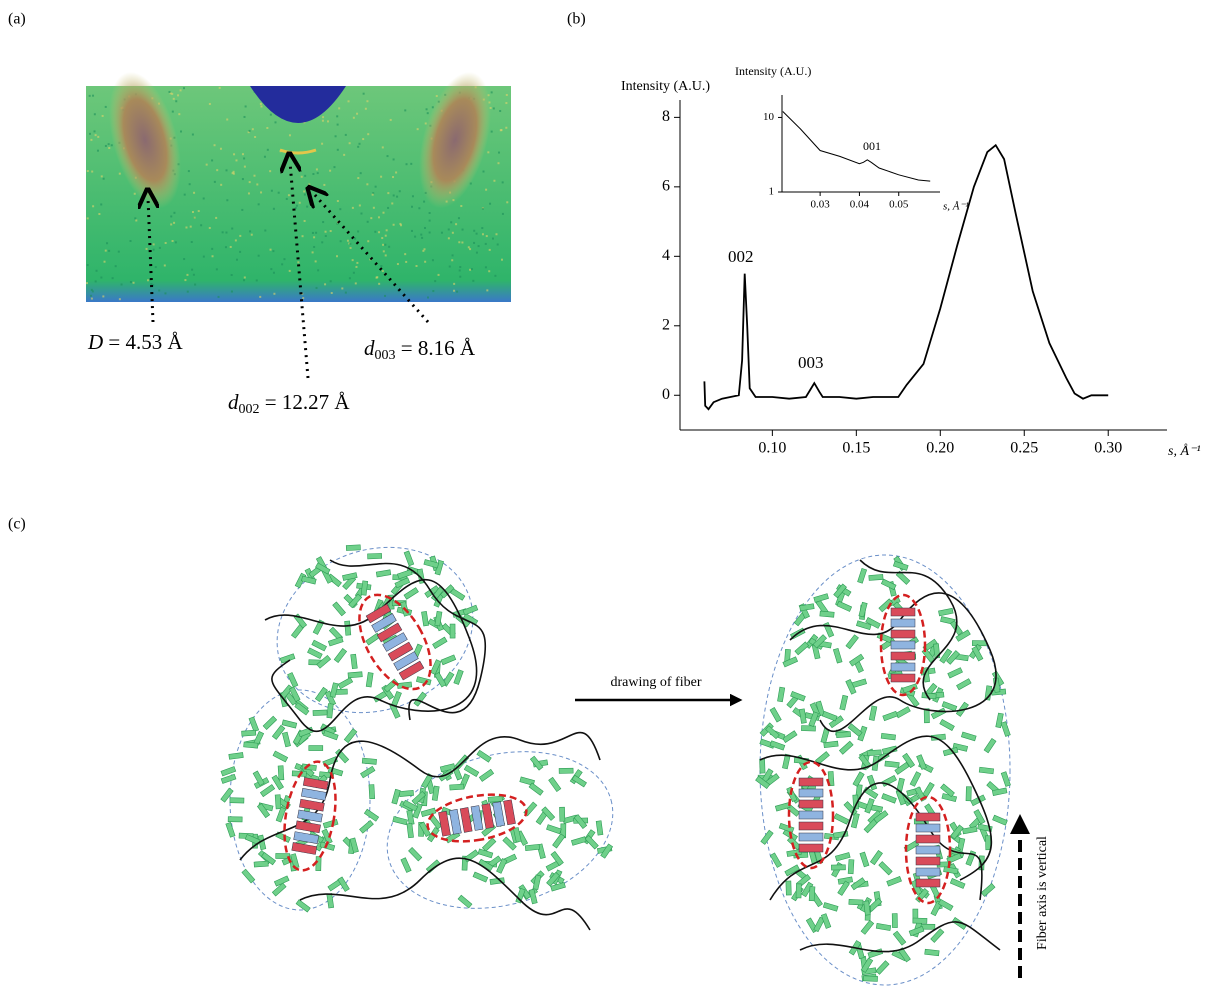 This screenshot has width=1205, height=989. What do you see at coordinates (436, 348) in the screenshot?
I see `value: = 8.16 Å` at bounding box center [436, 348].